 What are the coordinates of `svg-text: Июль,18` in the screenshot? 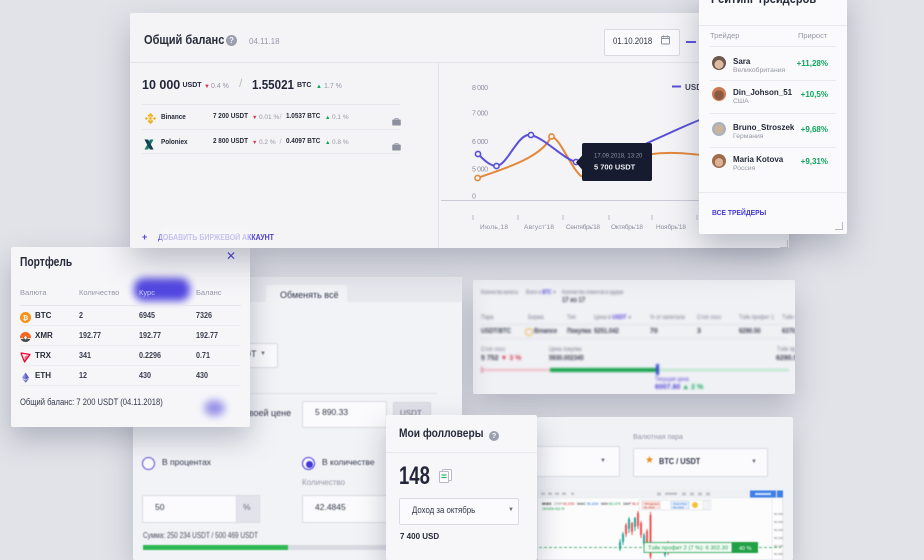 It's located at (494, 227).